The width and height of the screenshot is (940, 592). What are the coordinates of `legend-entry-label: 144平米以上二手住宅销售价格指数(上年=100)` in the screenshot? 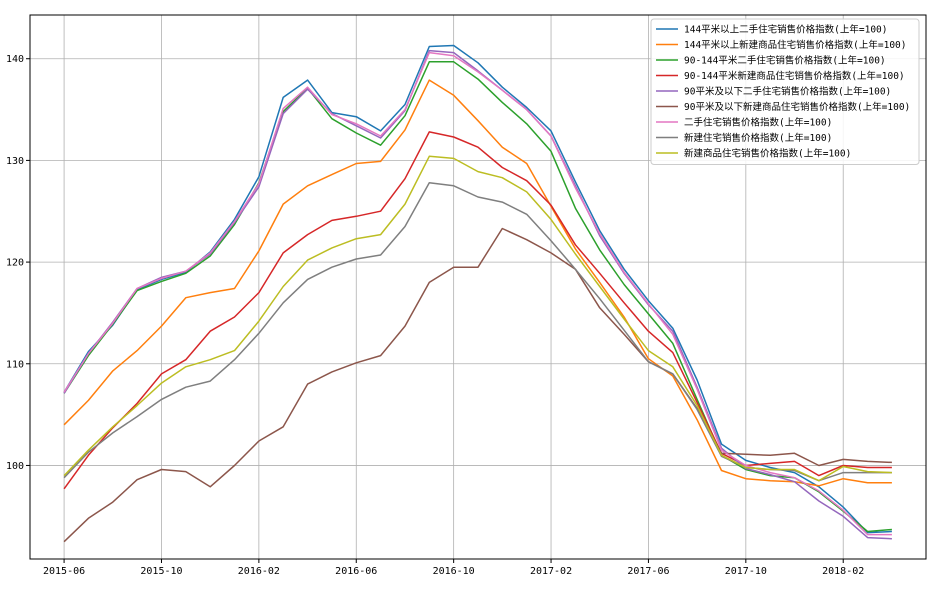 It's located at (785, 30).